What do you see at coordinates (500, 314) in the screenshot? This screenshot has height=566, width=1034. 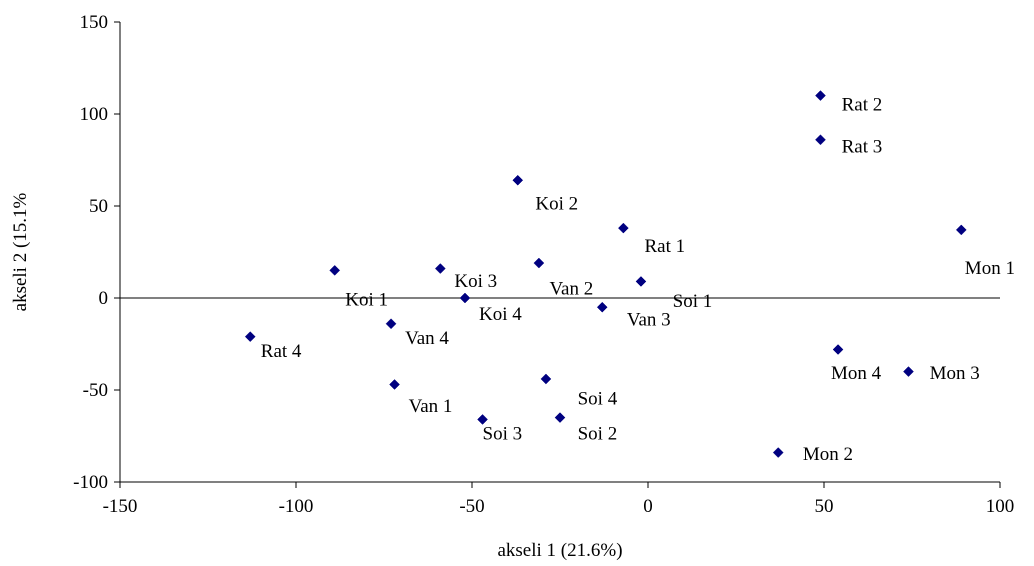 I see `point-label: Koi 4` at bounding box center [500, 314].